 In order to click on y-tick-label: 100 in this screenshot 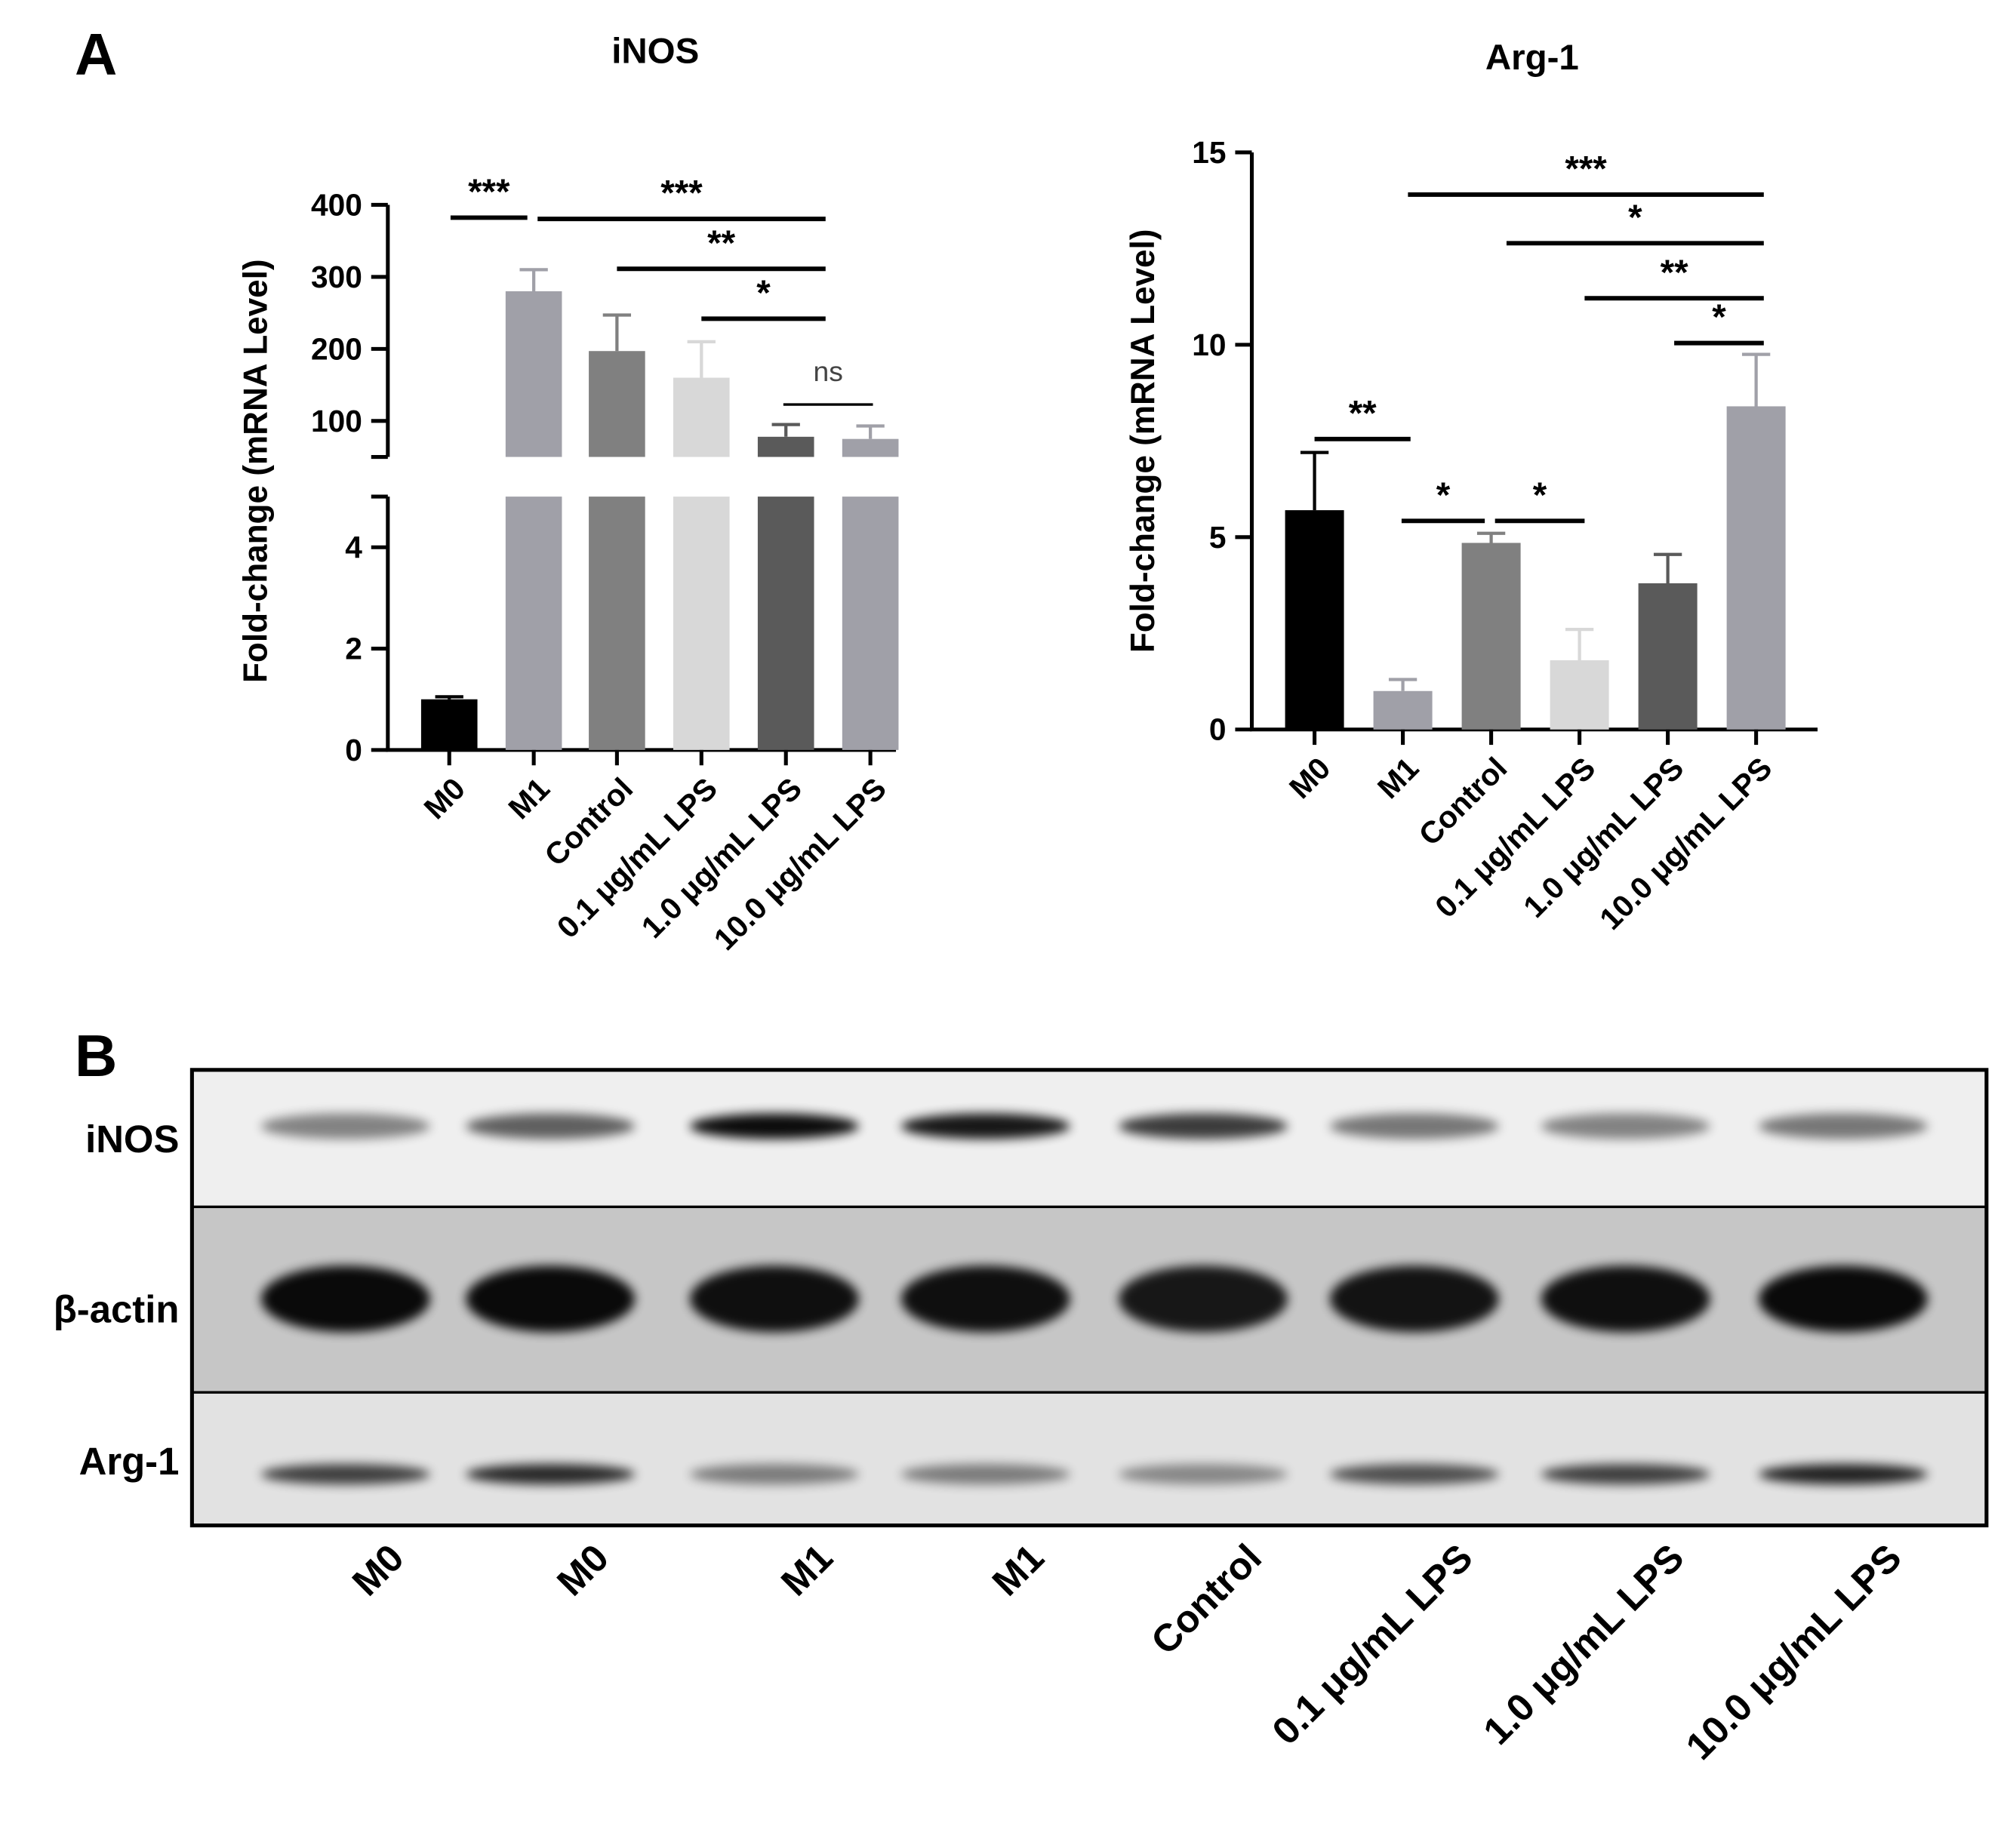, I will do `click(336, 421)`.